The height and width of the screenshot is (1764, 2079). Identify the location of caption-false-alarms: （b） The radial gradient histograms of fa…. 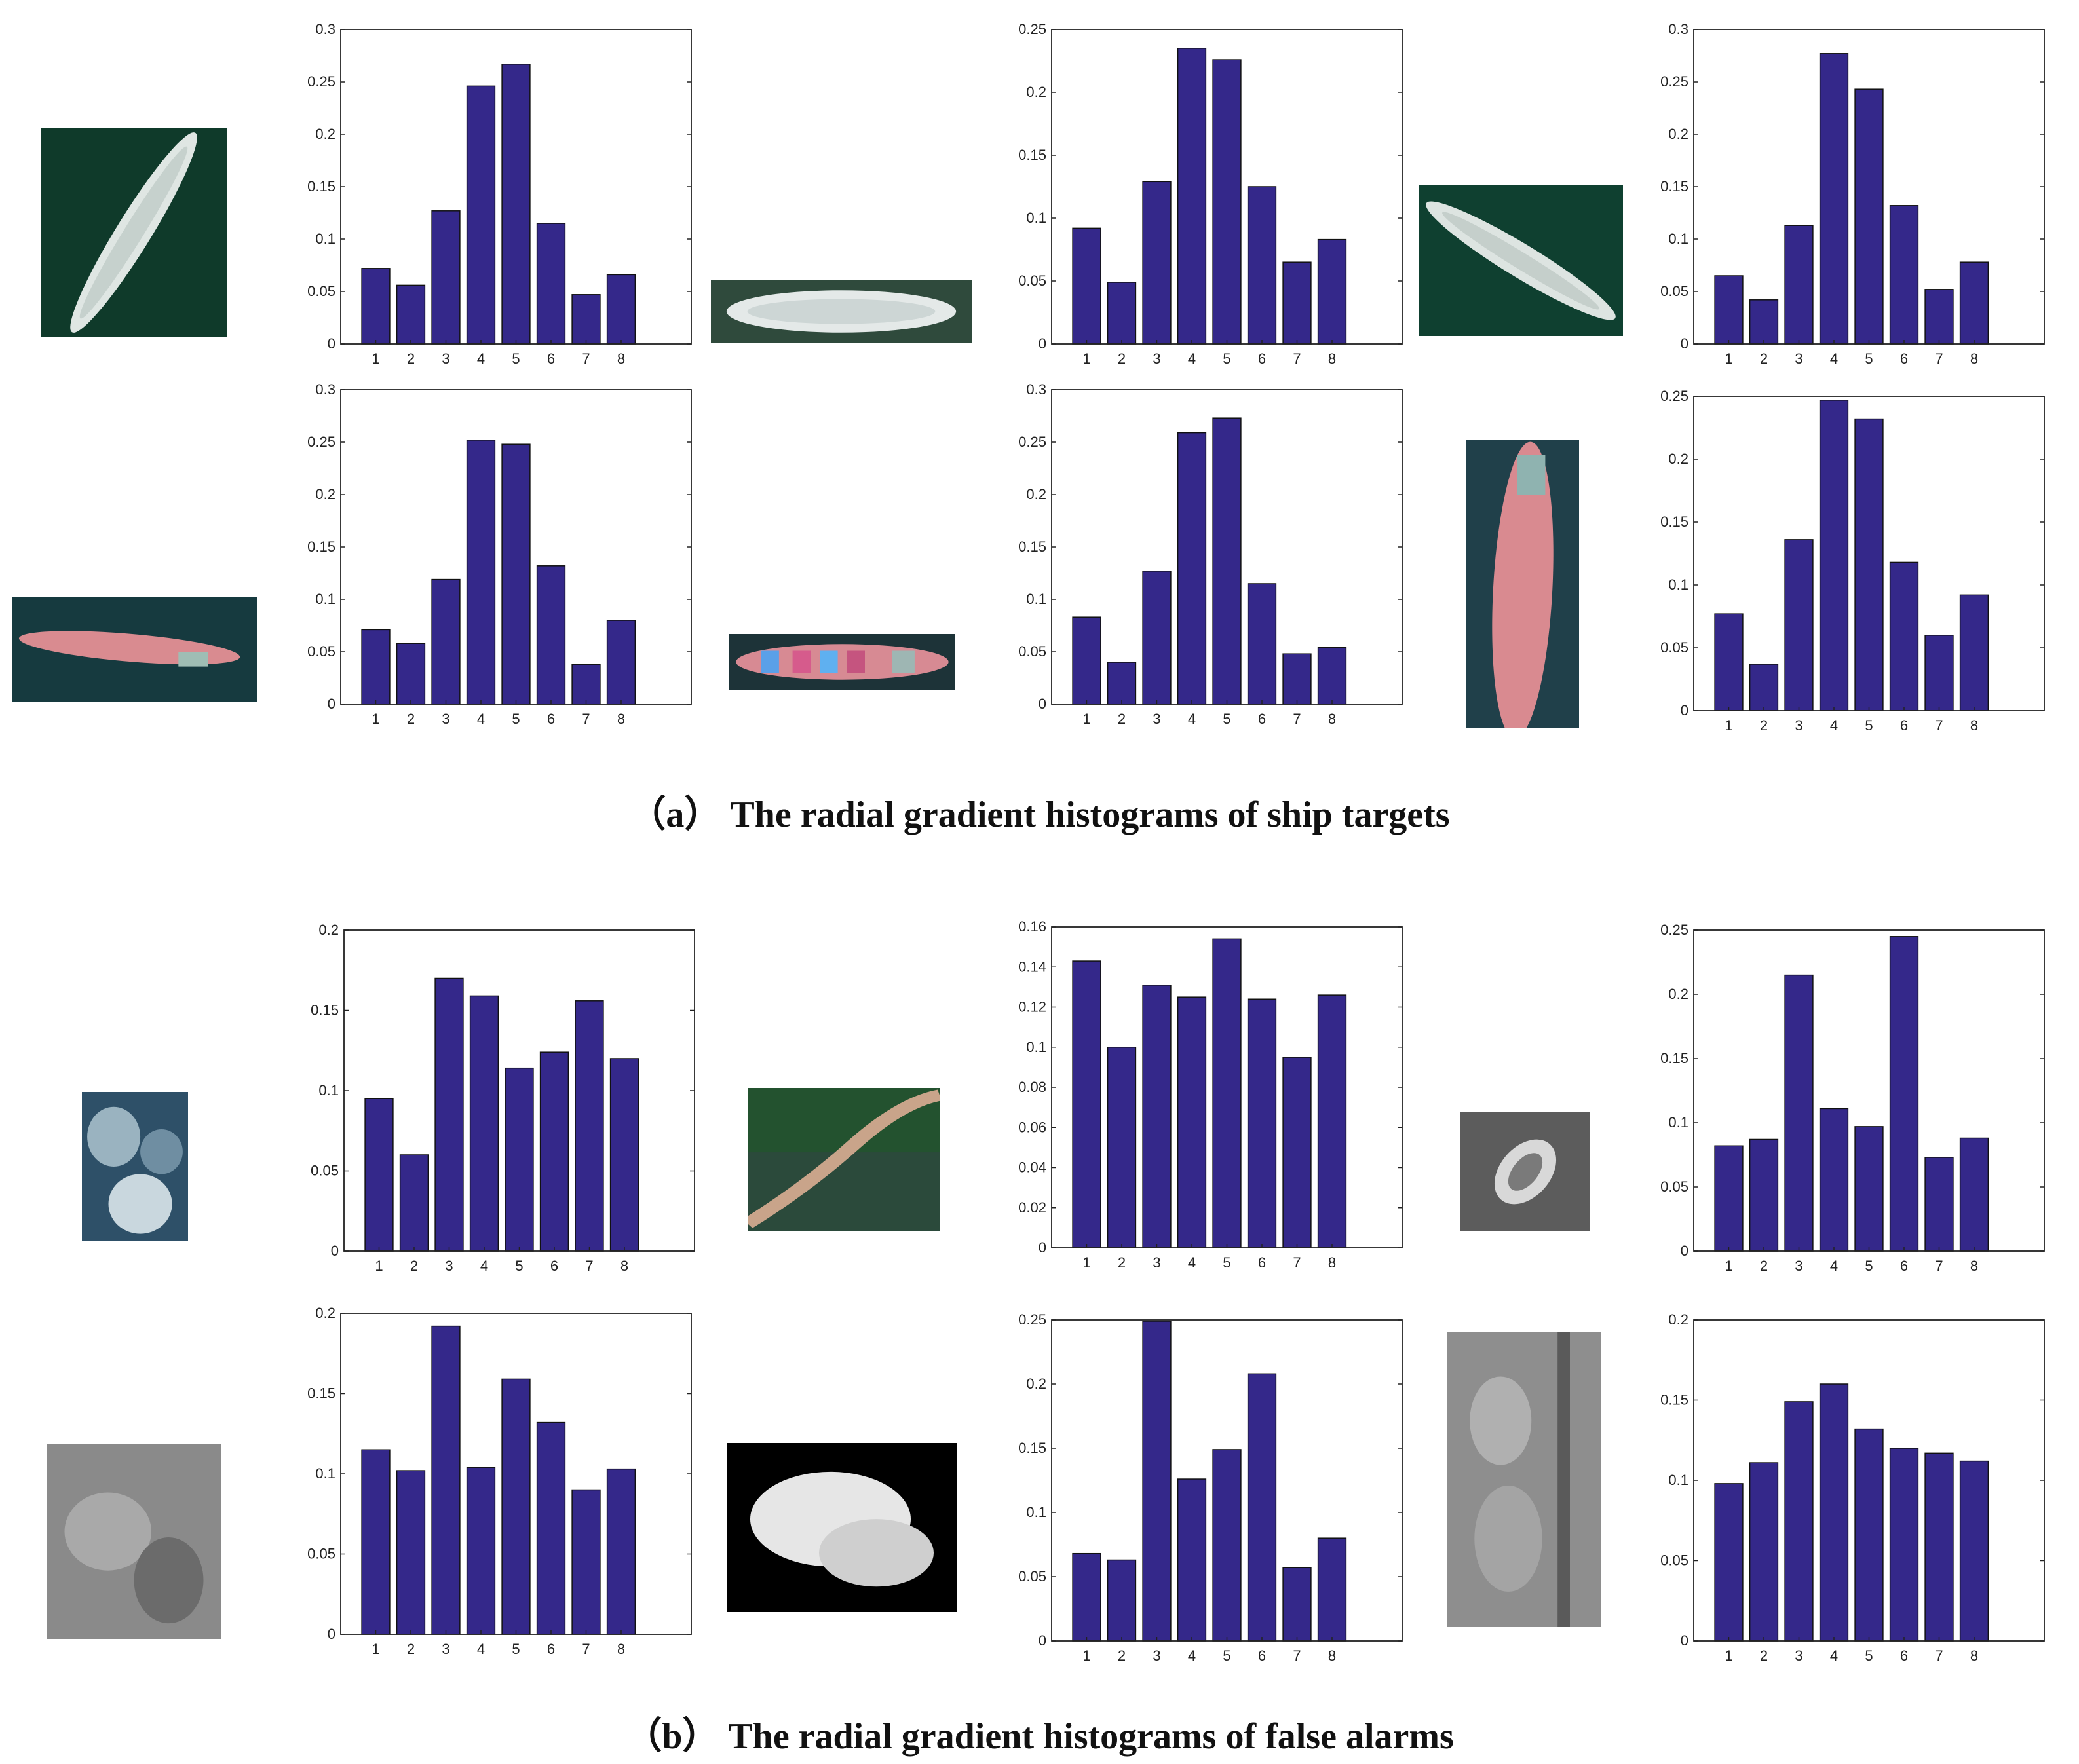
(1039, 1736).